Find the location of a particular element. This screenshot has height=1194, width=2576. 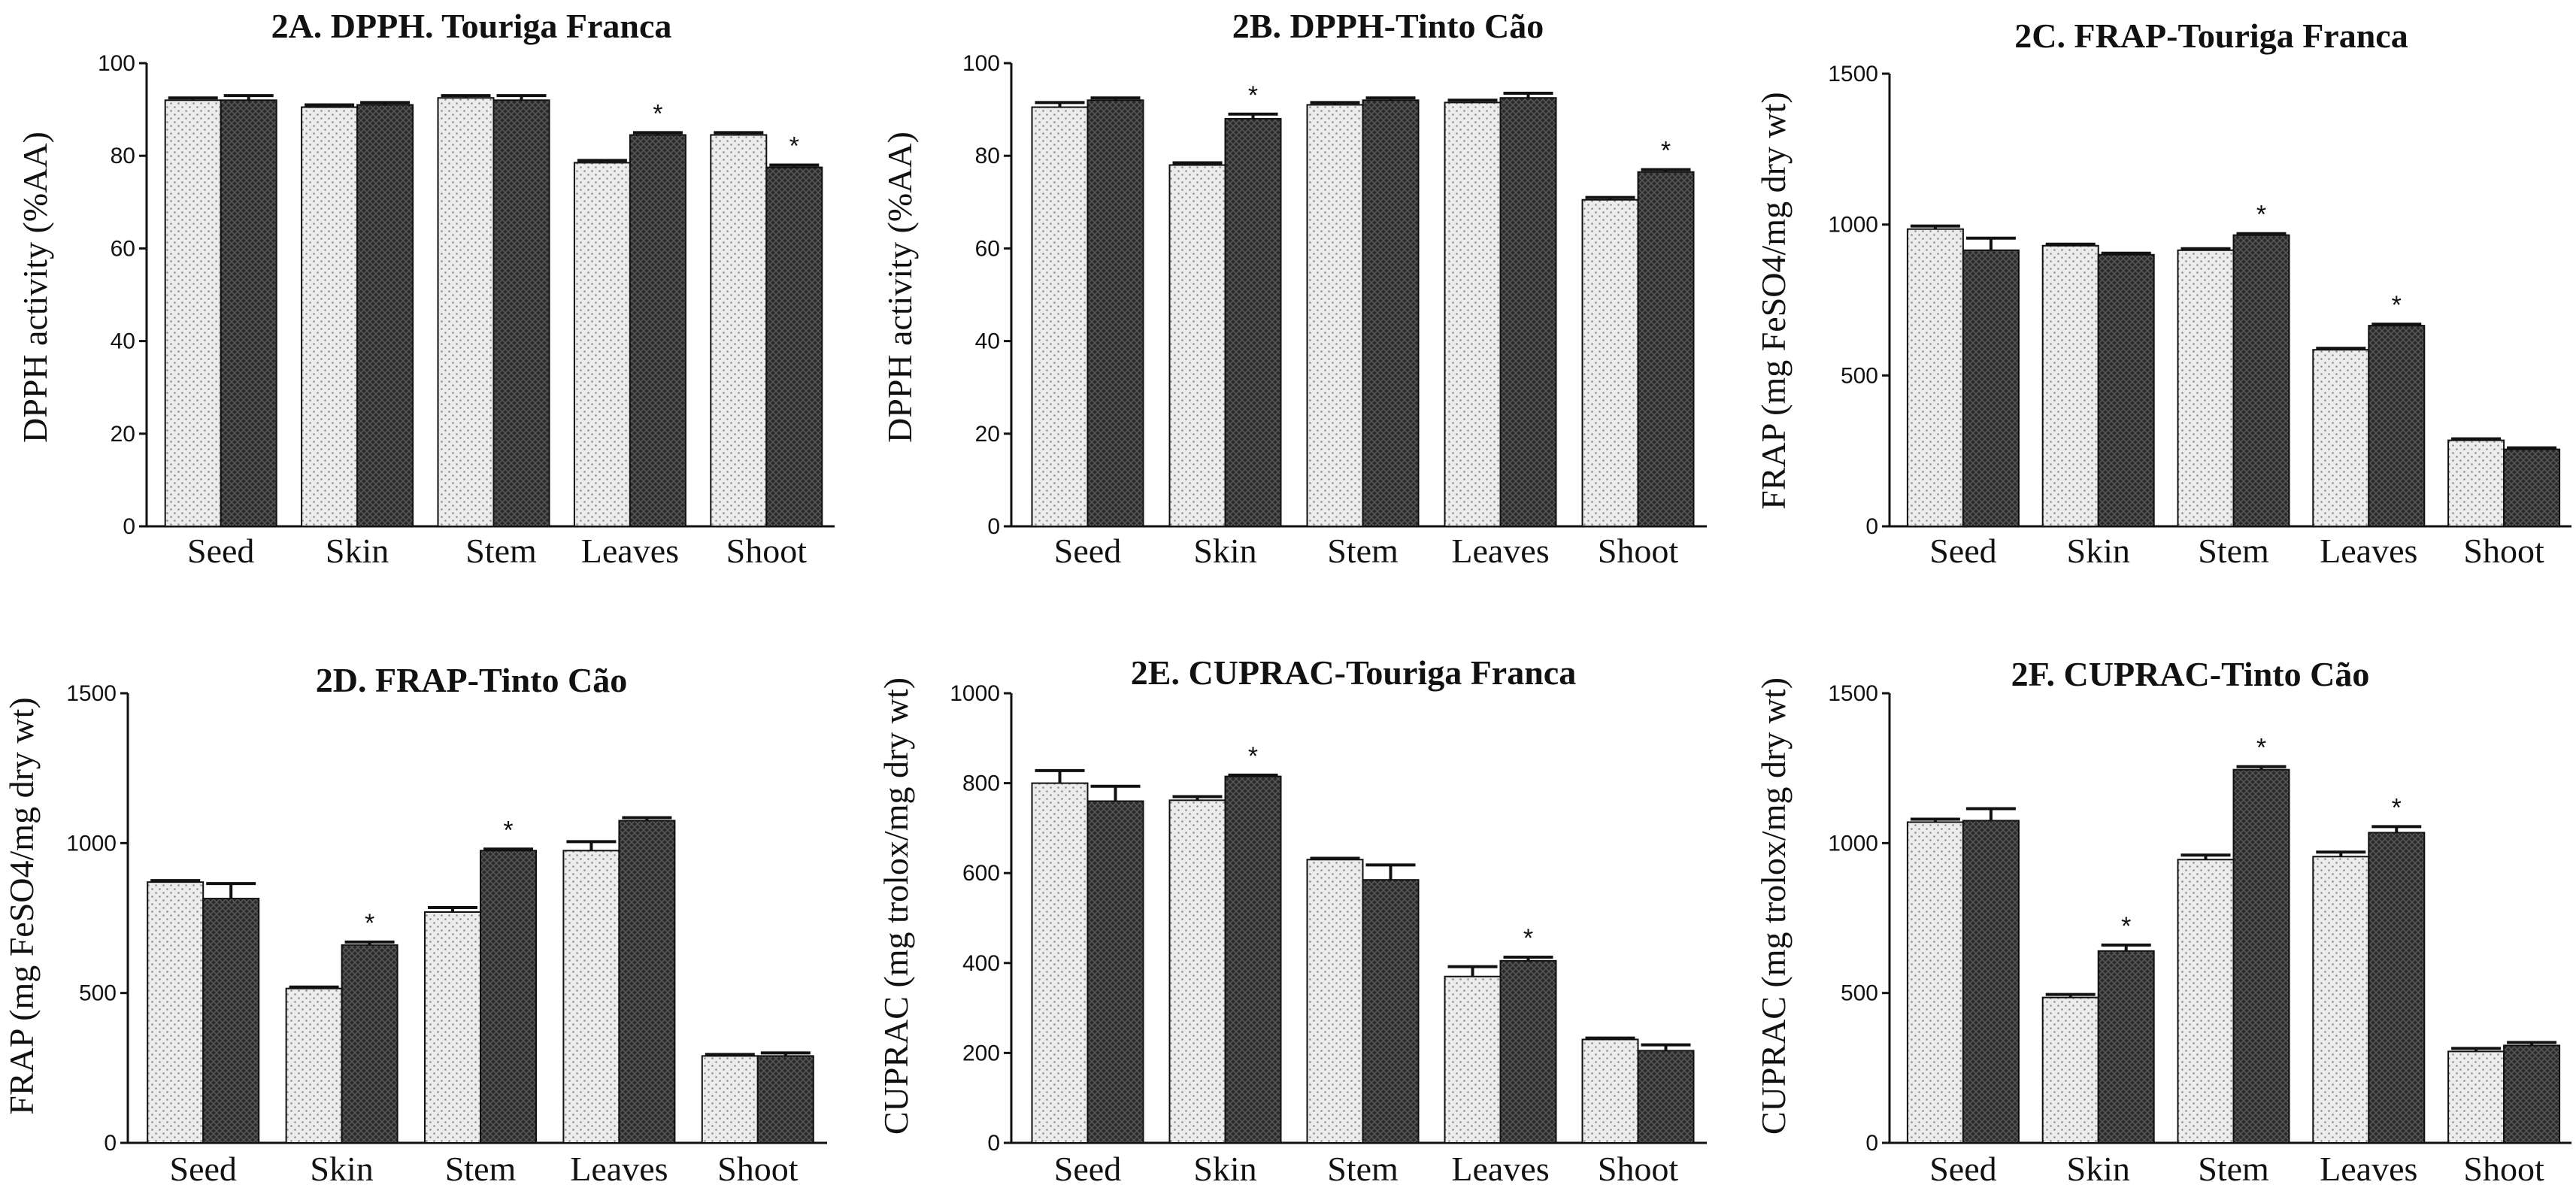

panel-2b-significance-skin: * is located at coordinates (1253, 96).